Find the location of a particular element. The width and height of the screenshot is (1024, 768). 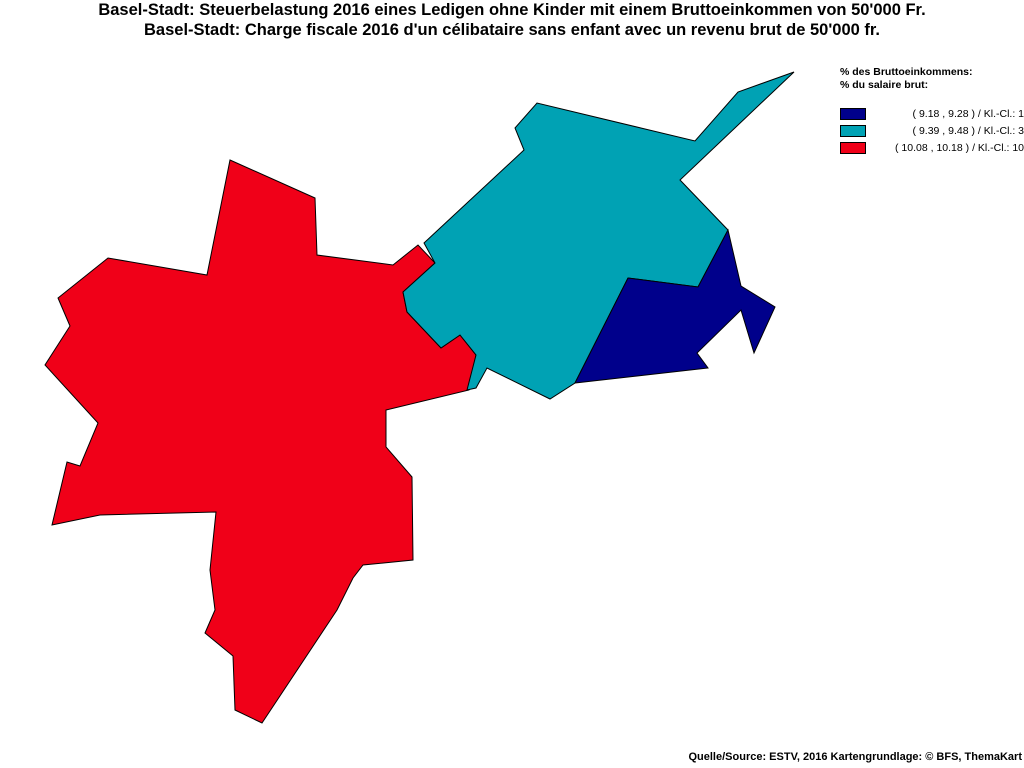

region-bettingen is located at coordinates (675, 306).